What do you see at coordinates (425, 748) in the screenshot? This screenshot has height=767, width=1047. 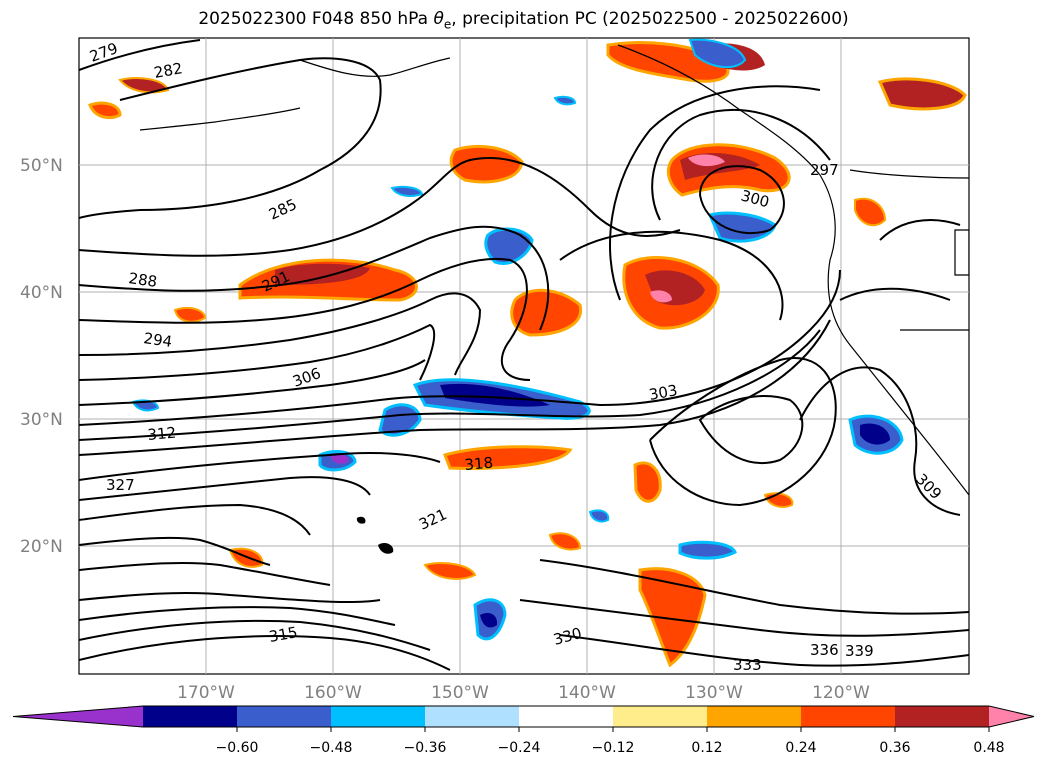 I see `colorbar-tick-label: −0.36` at bounding box center [425, 748].